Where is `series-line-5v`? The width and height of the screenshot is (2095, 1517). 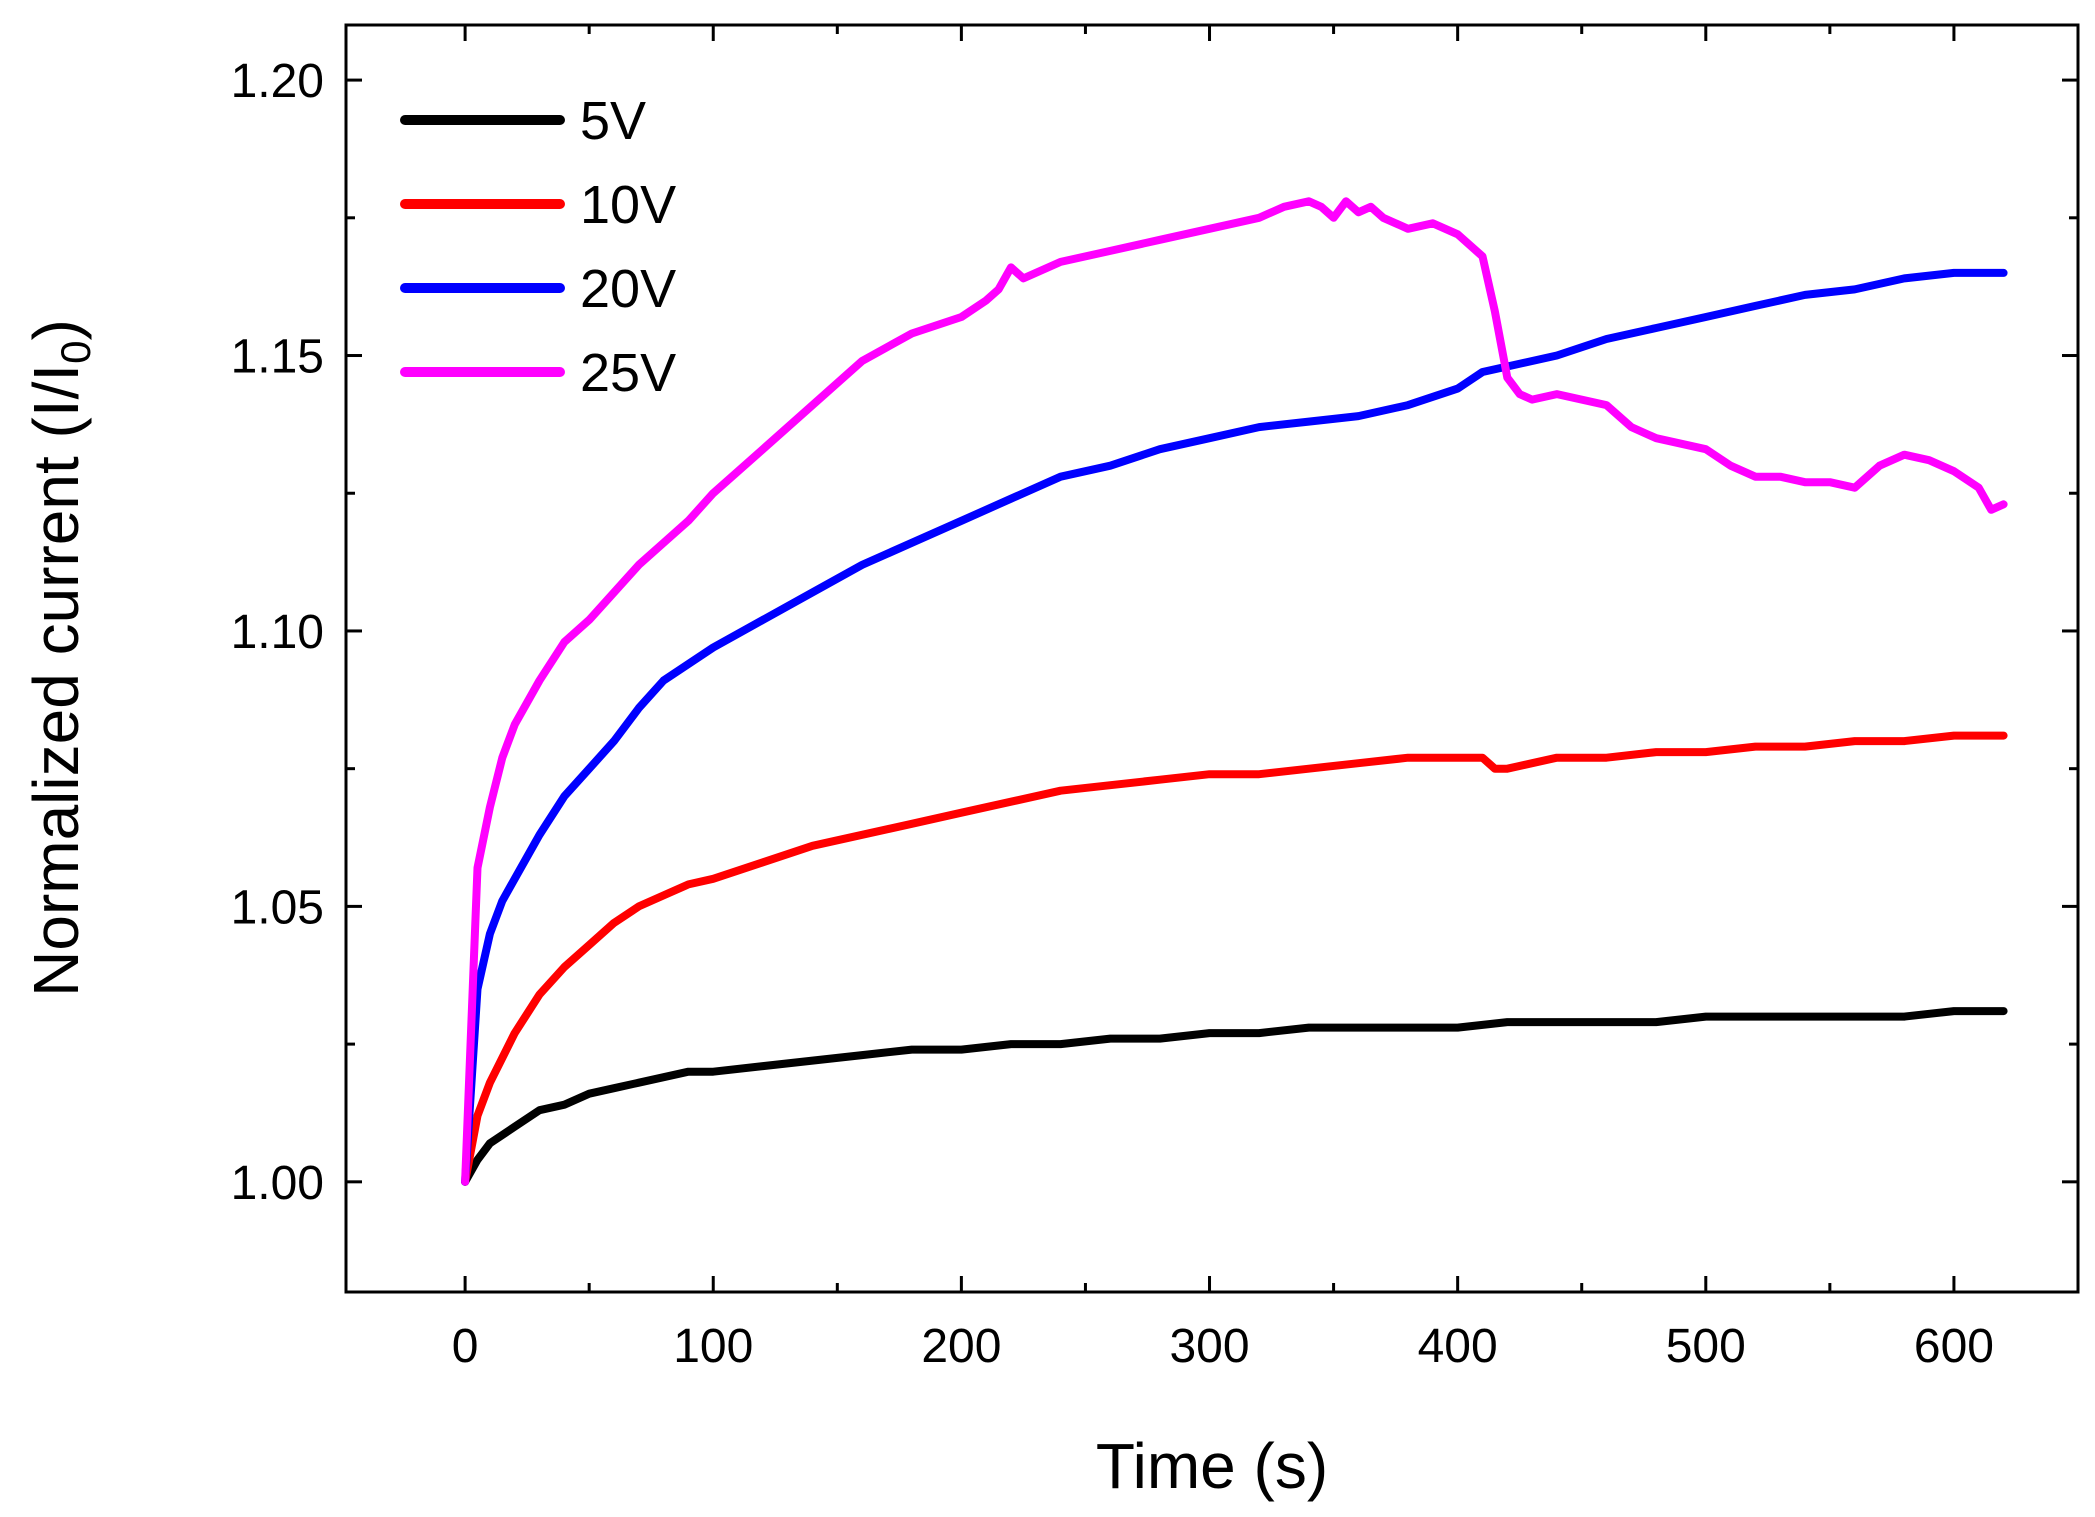
series-line-5v is located at coordinates (1234, 1096).